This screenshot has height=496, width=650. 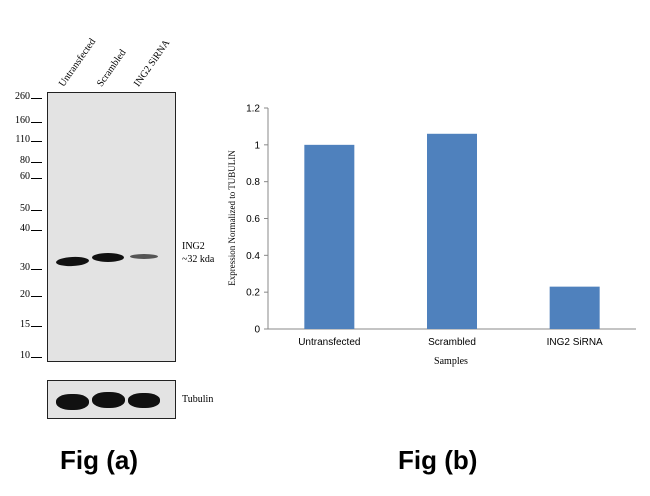 What do you see at coordinates (193, 246) in the screenshot?
I see `ing2-label: ING2` at bounding box center [193, 246].